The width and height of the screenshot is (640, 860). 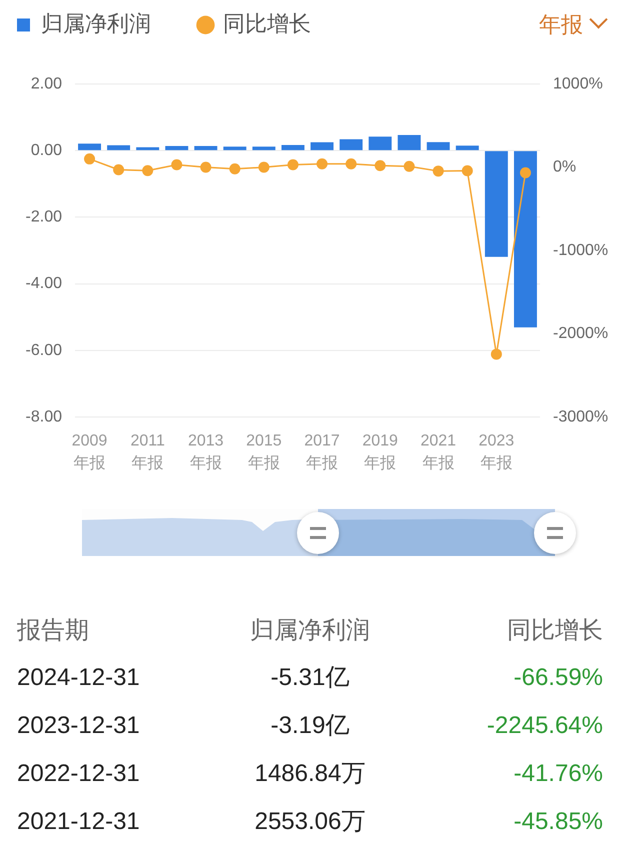 I want to click on y2-tick-label: -3000%, so click(x=580, y=417).